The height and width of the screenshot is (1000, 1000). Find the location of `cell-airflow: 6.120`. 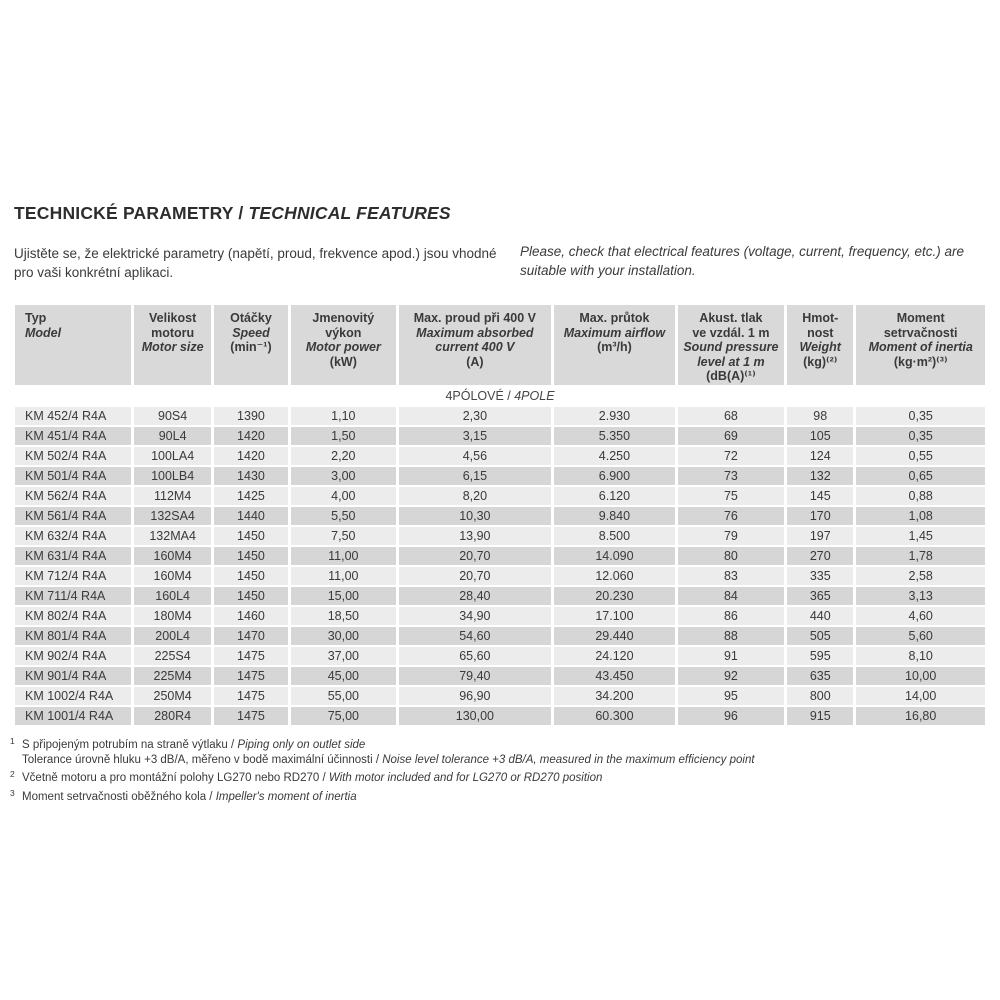

cell-airflow: 6.120 is located at coordinates (614, 496).